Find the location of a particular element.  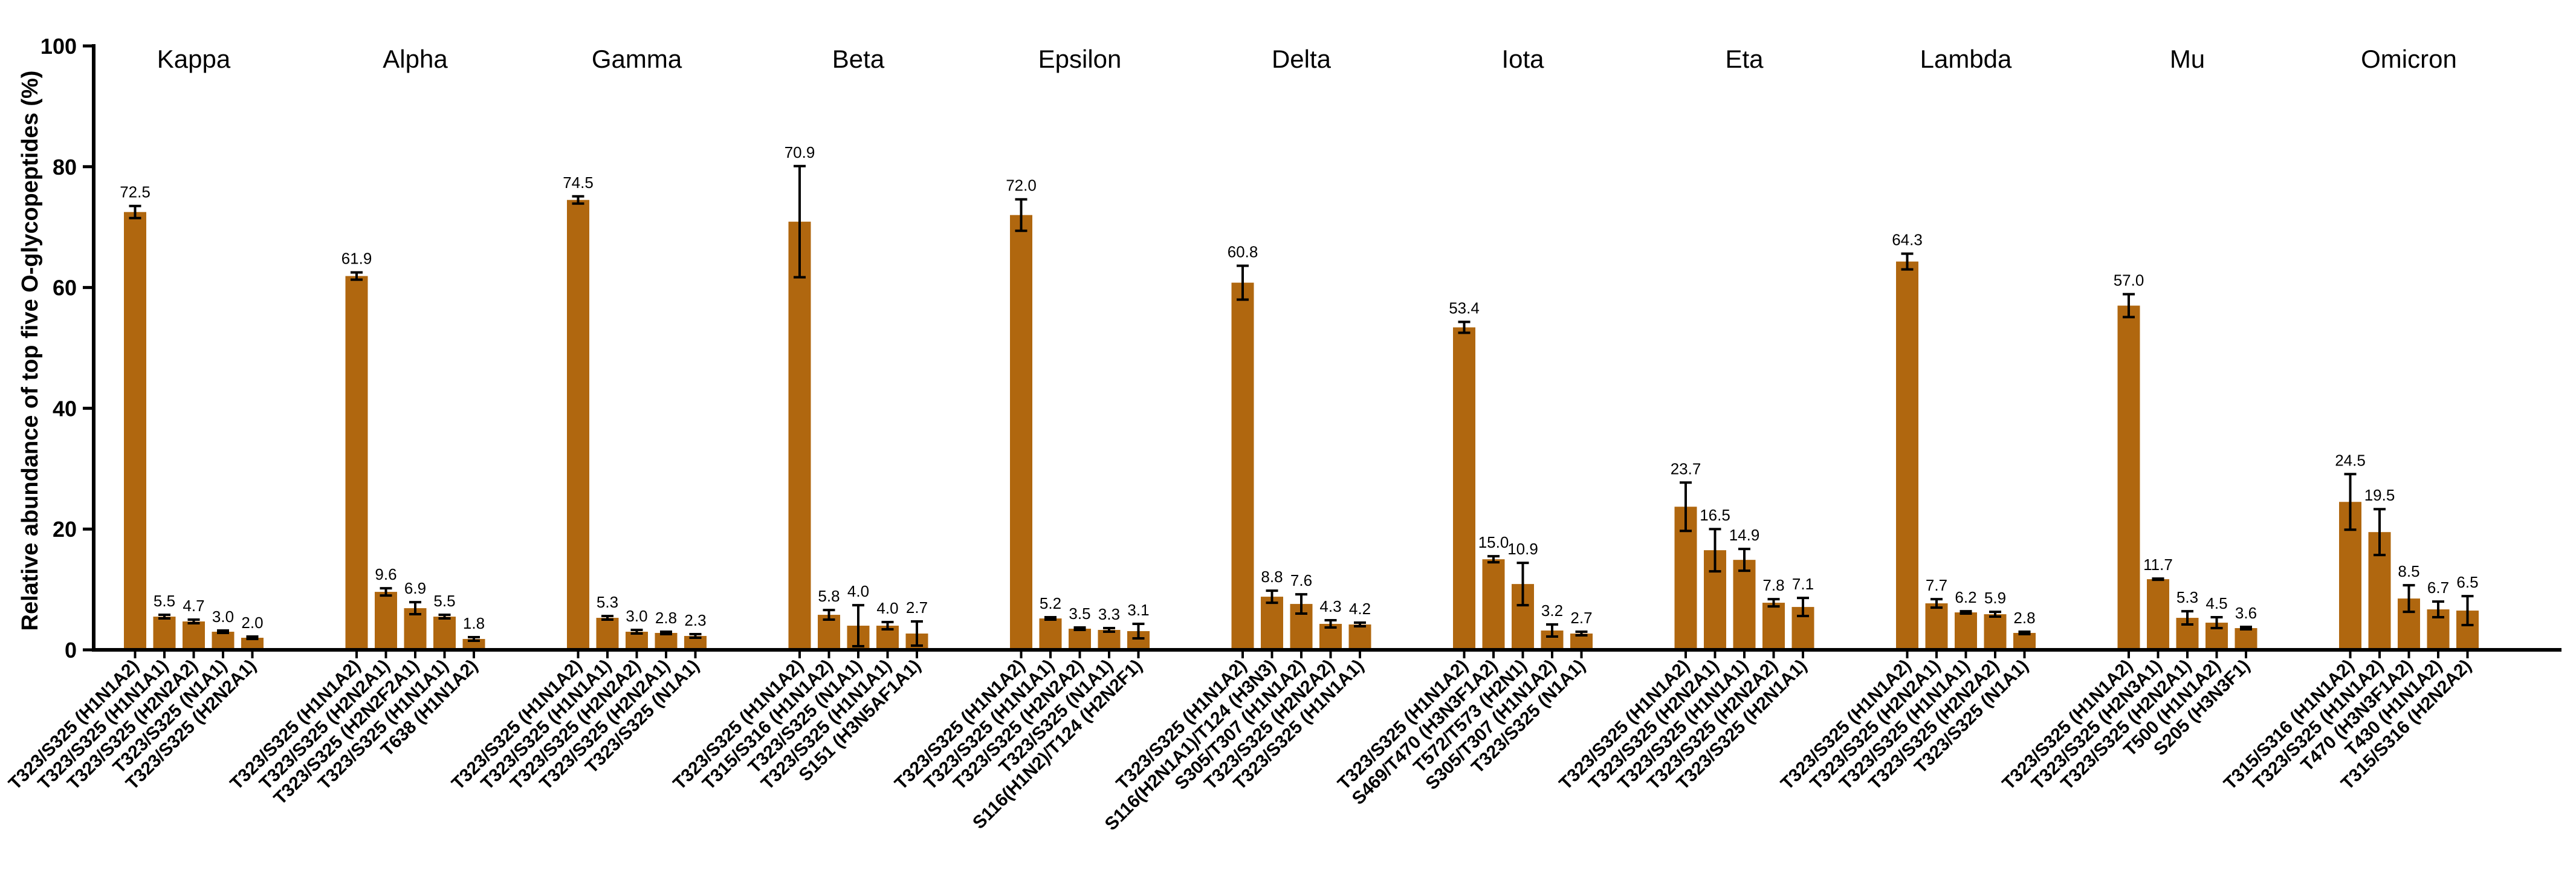

data-label: 19.5 is located at coordinates (2379, 495).